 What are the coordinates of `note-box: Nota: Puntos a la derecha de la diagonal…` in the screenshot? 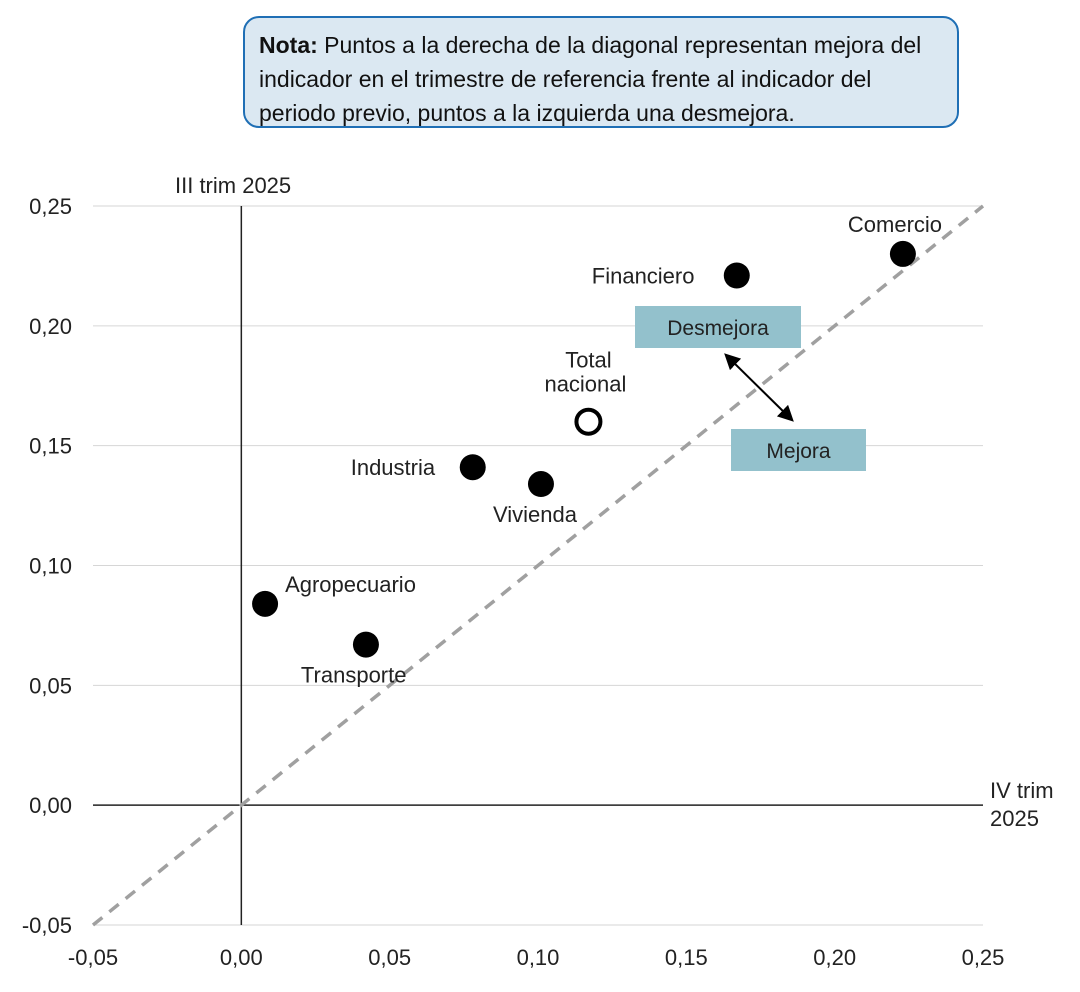 It's located at (601, 72).